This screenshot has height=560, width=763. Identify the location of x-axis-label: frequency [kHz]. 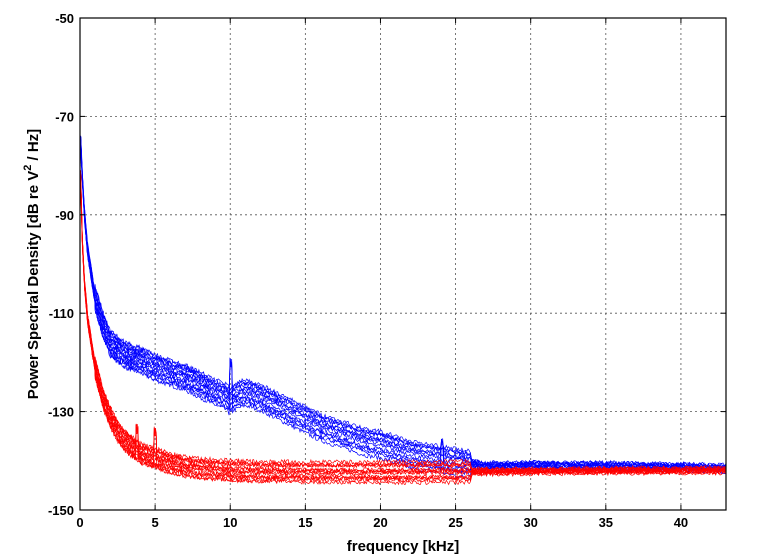
(403, 546).